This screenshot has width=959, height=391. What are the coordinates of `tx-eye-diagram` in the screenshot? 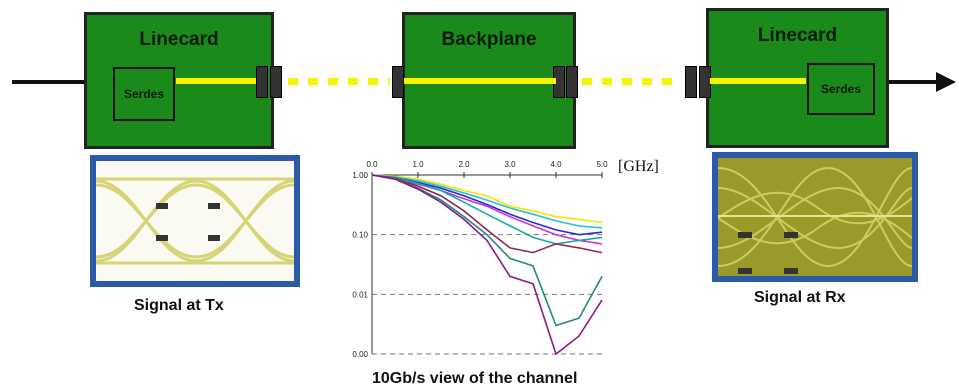 It's located at (195, 221).